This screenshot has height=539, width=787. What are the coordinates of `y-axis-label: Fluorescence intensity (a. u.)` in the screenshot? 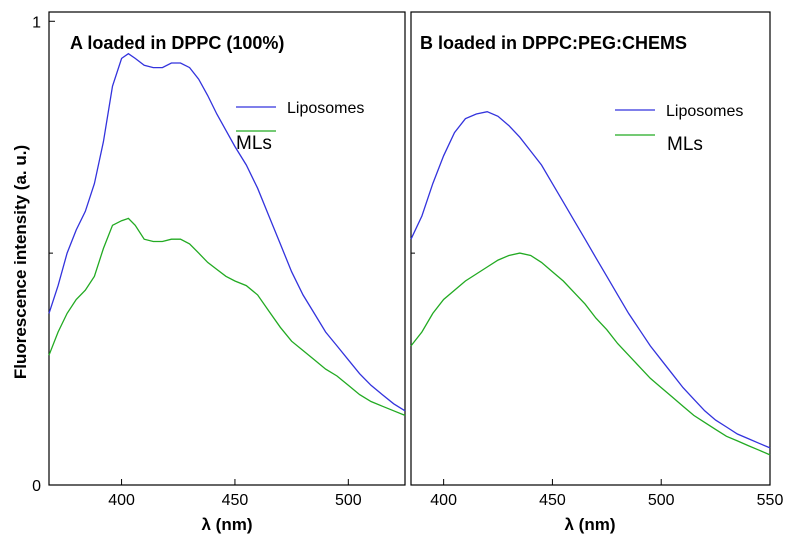 It's located at (20, 262).